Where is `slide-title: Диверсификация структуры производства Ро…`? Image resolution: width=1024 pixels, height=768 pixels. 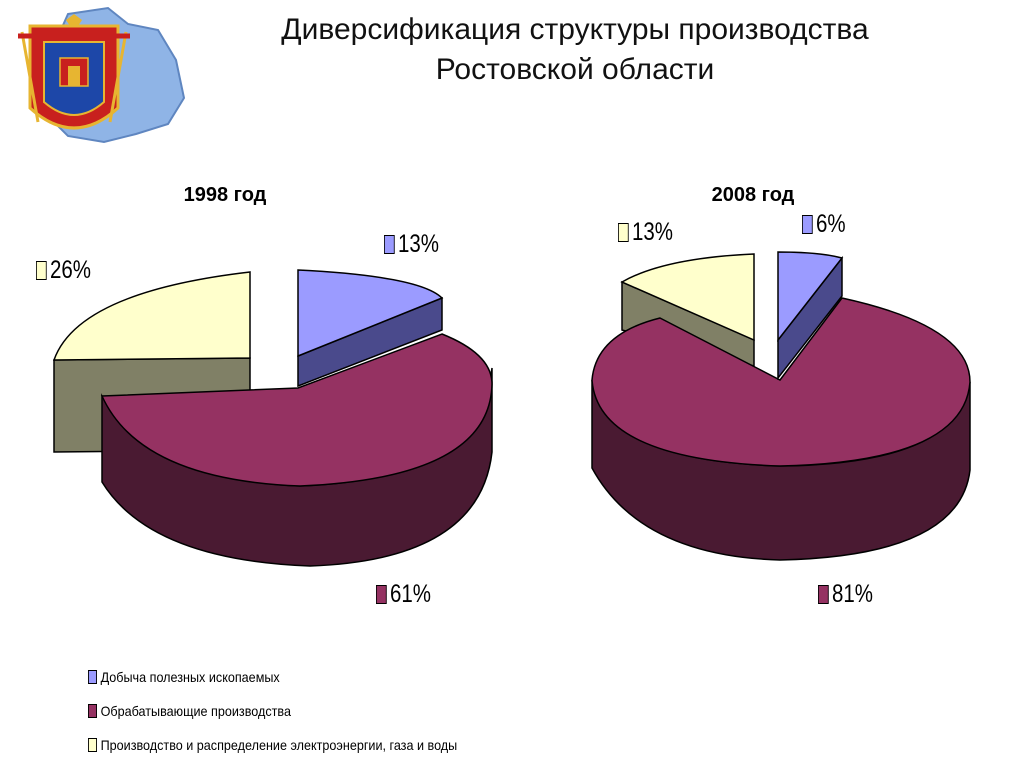 slide-title: Диверсификация структуры производства Ро… is located at coordinates (575, 50).